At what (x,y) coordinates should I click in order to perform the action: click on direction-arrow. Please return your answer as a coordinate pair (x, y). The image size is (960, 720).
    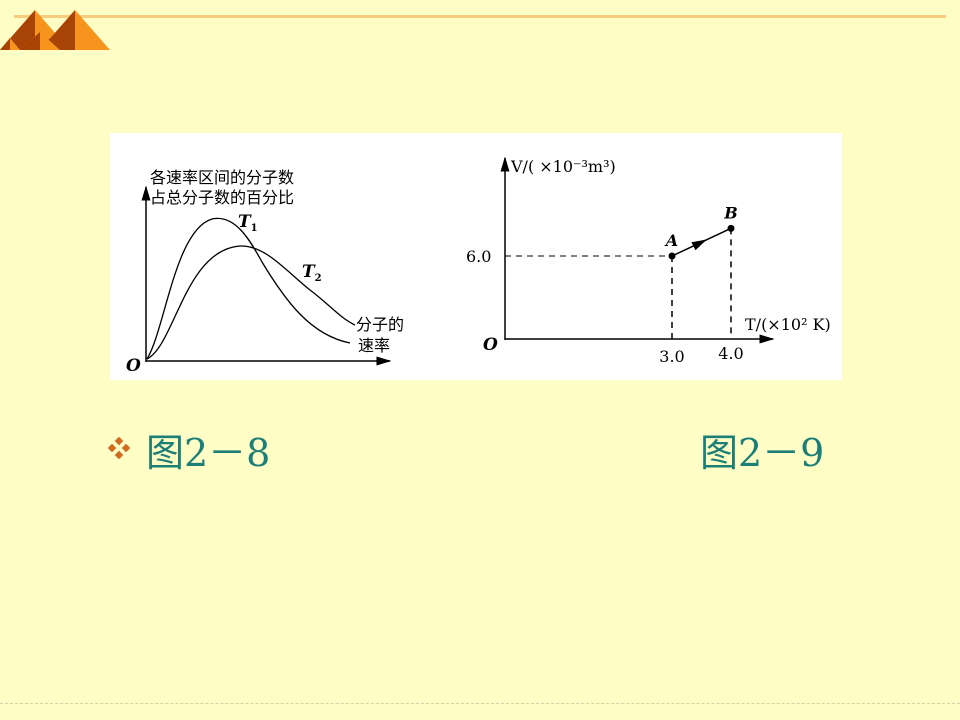
    Looking at the image, I should click on (699, 245).